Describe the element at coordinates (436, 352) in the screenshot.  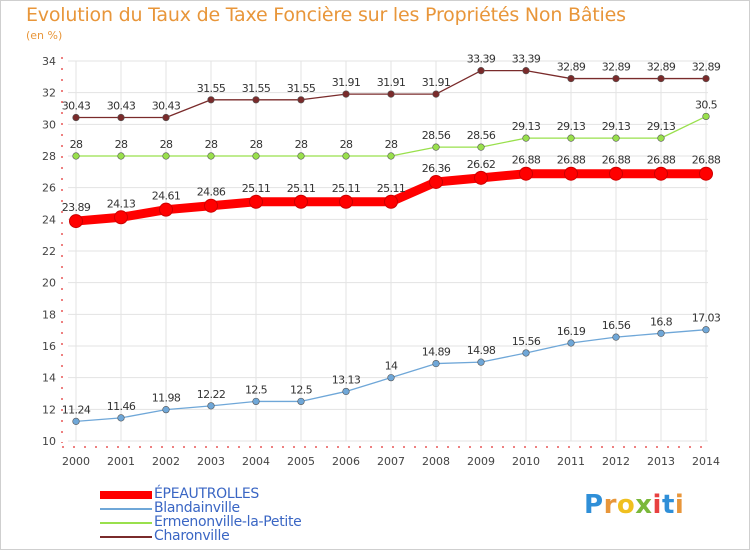
I see `series-blandainville-data-label: 14.89` at that location.